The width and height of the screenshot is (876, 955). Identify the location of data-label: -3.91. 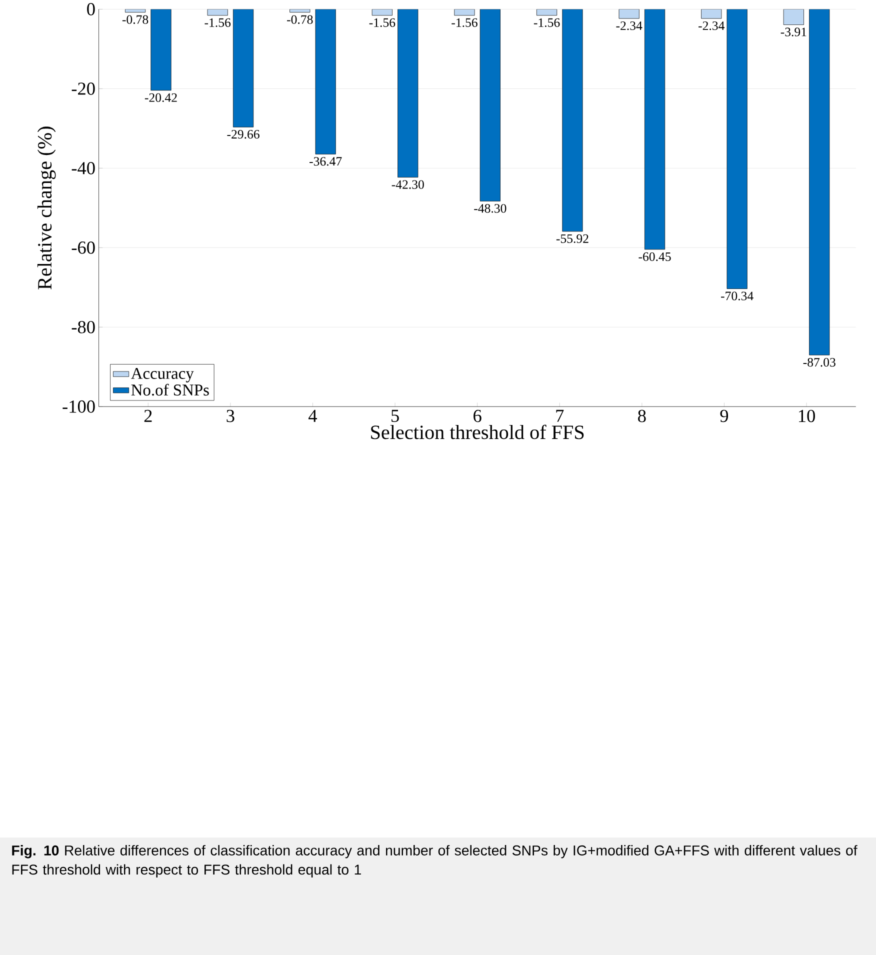
(793, 32).